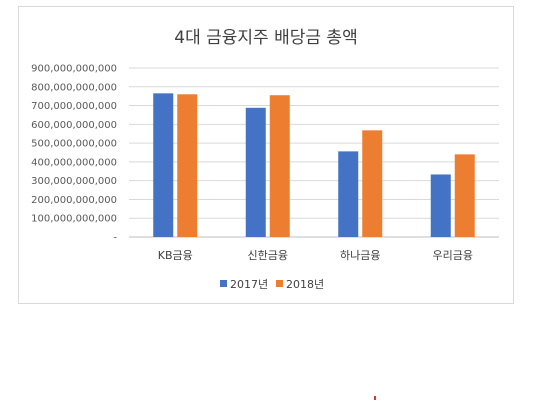 The image size is (540, 400). Describe the element at coordinates (74, 200) in the screenshot. I see `y-tick-label: 200,000,000,000` at that location.